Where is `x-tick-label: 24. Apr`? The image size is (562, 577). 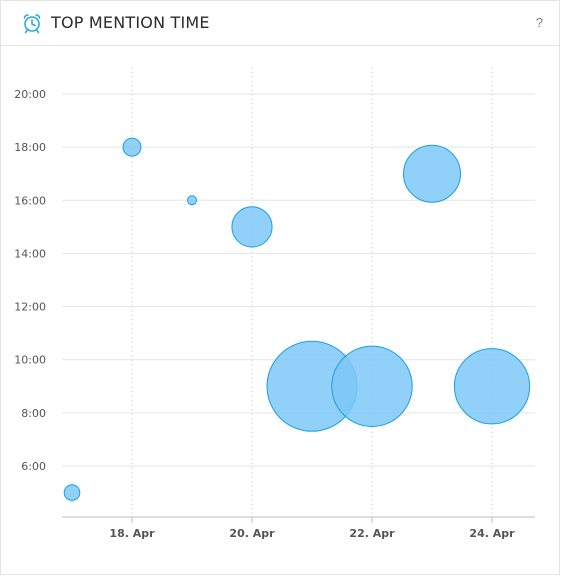
x-tick-label: 24. Apr is located at coordinates (492, 533).